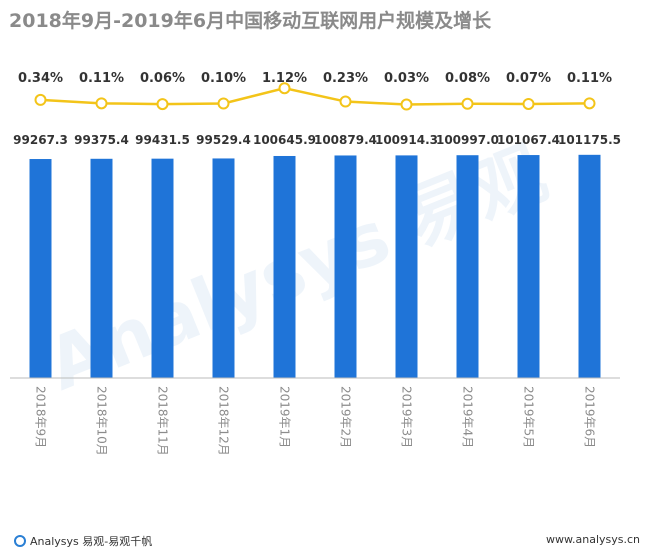 The image size is (650, 556). Describe the element at coordinates (589, 140) in the screenshot. I see `bar-value-label-10: 101175.5` at that location.